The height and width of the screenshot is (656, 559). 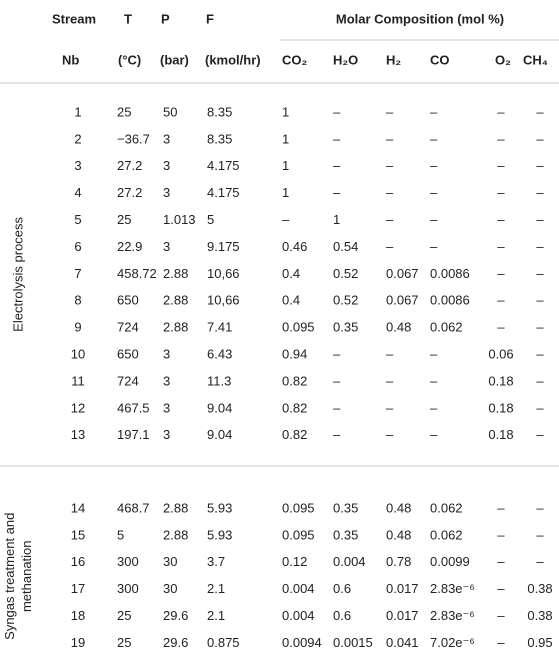 What do you see at coordinates (175, 615) in the screenshot?
I see `table-cell: 29.6` at bounding box center [175, 615].